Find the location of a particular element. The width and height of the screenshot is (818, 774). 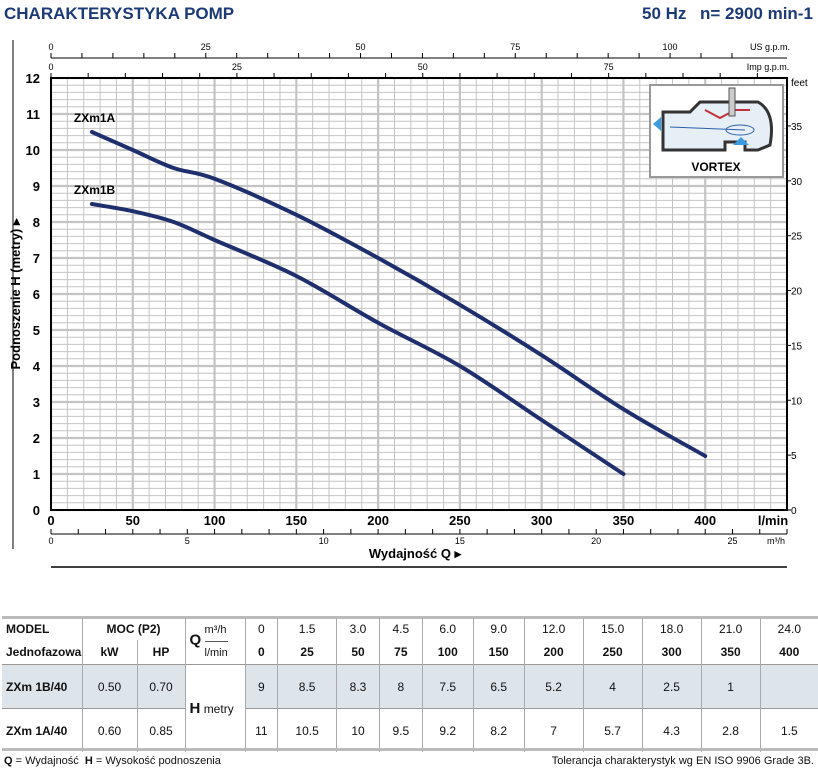

x-tick-label: 350 is located at coordinates (624, 520).